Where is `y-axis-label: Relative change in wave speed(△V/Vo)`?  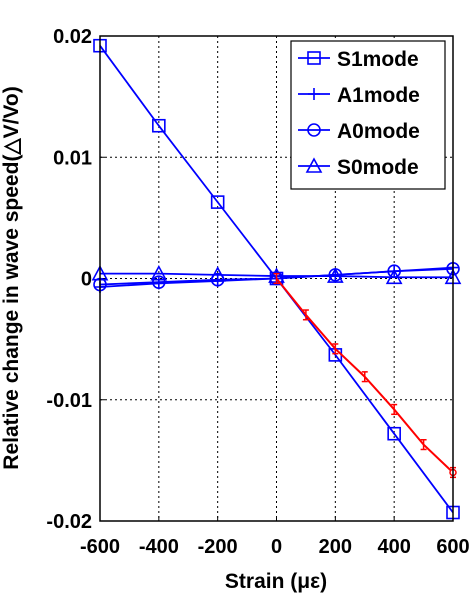
y-axis-label: Relative change in wave speed(△V/Vo) is located at coordinates (11, 277).